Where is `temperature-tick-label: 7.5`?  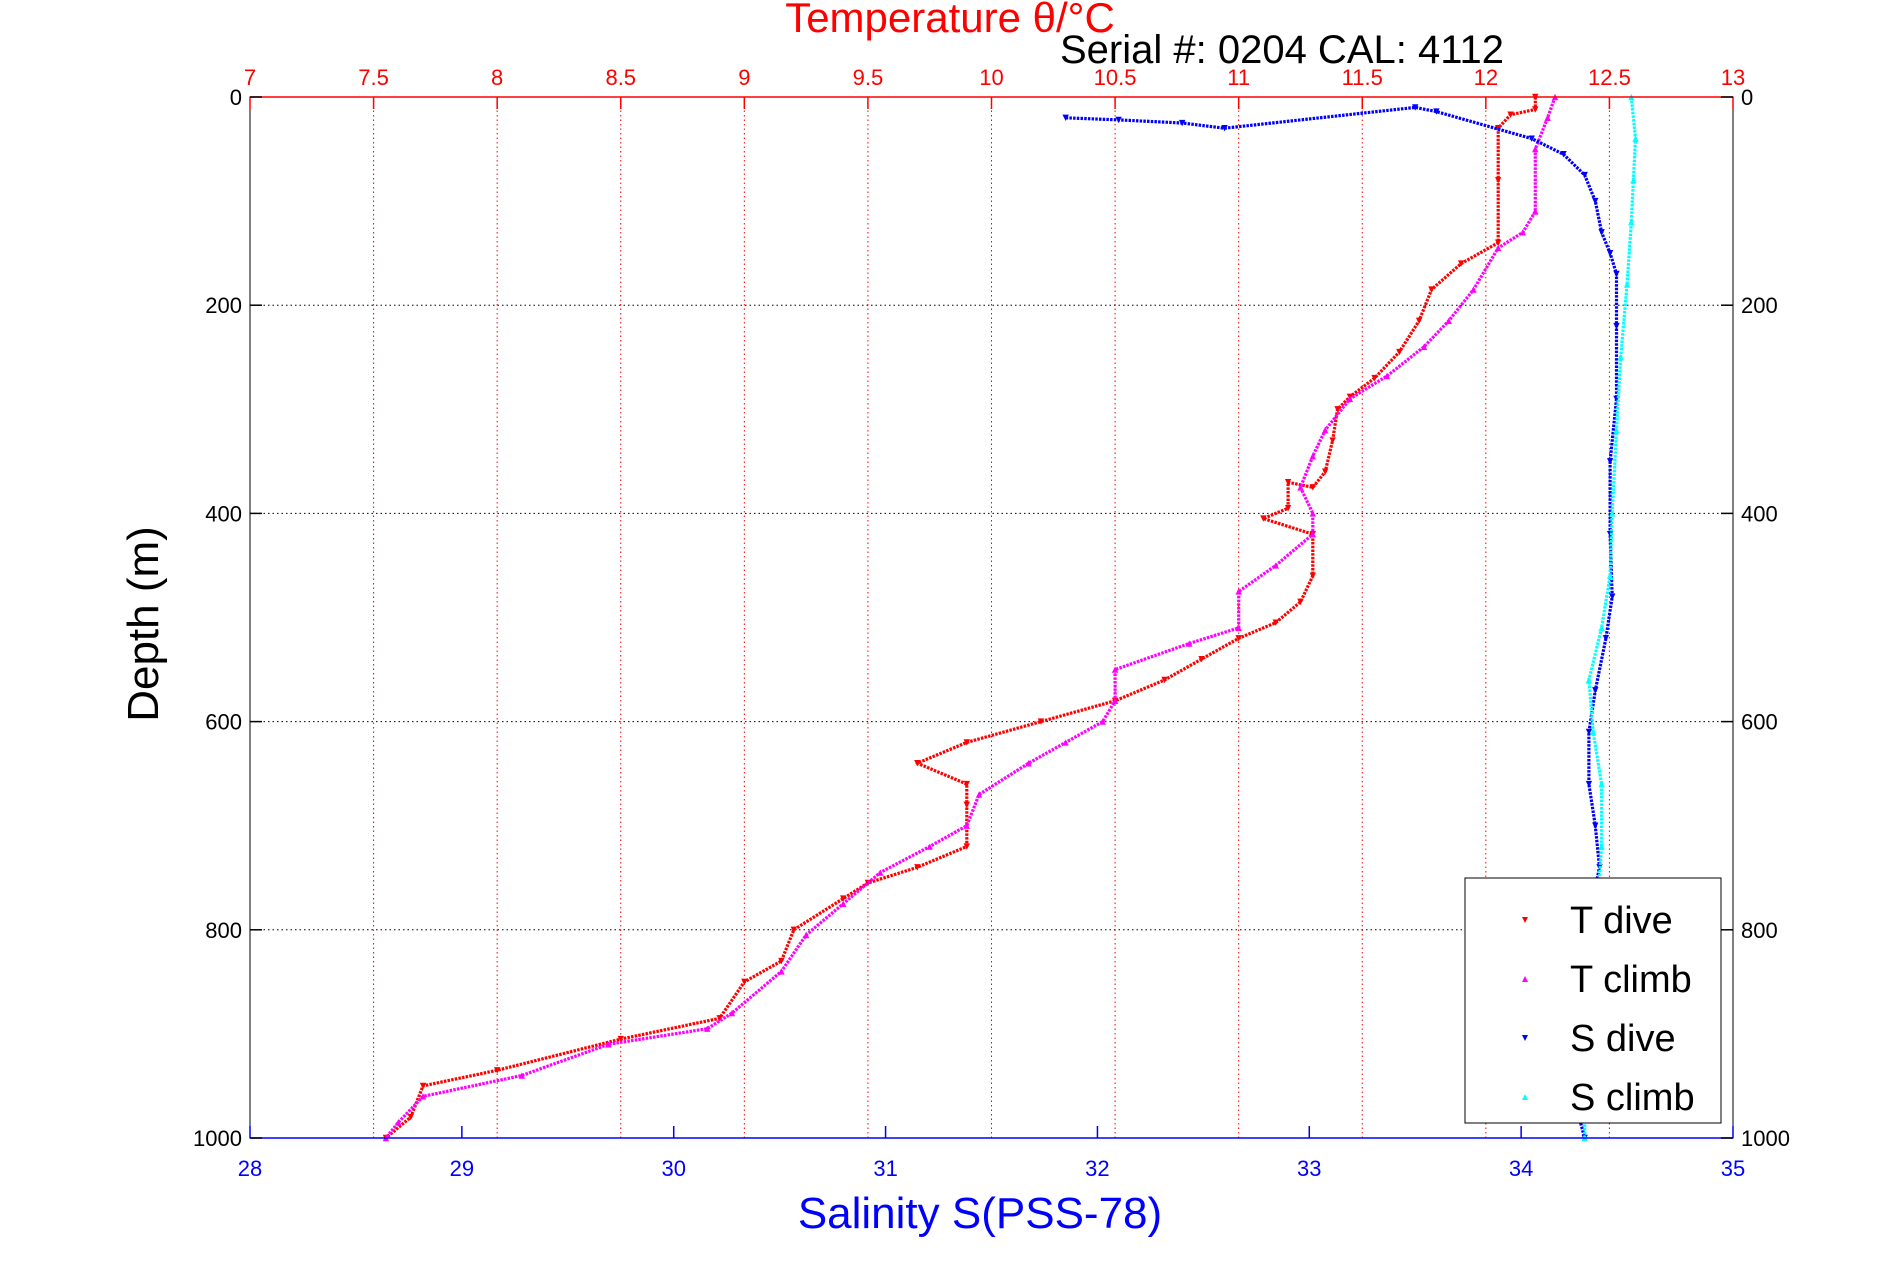 temperature-tick-label: 7.5 is located at coordinates (373, 77).